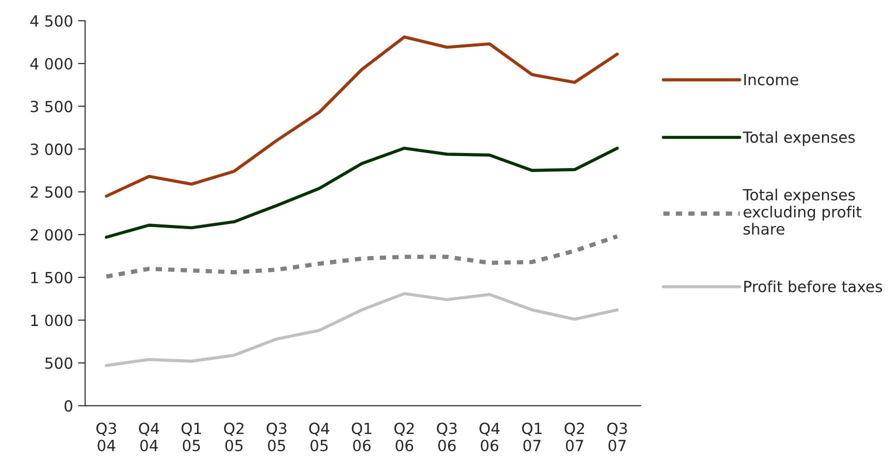 The width and height of the screenshot is (896, 461). What do you see at coordinates (51, 320) in the screenshot?
I see `y-tick-label: 1 000` at bounding box center [51, 320].